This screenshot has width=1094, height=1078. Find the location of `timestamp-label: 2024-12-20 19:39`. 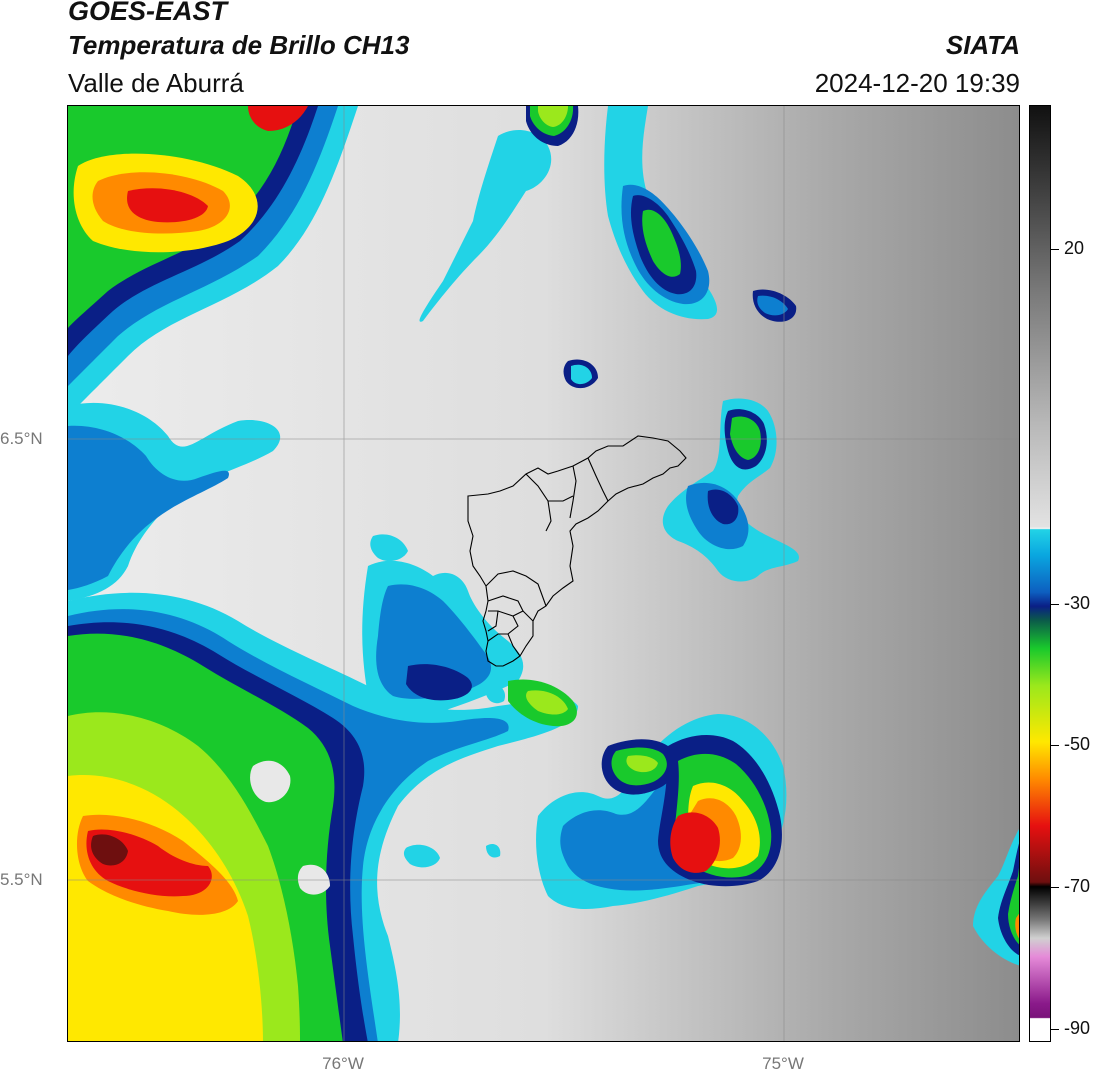

timestamp-label: 2024-12-20 19:39 is located at coordinates (917, 83).